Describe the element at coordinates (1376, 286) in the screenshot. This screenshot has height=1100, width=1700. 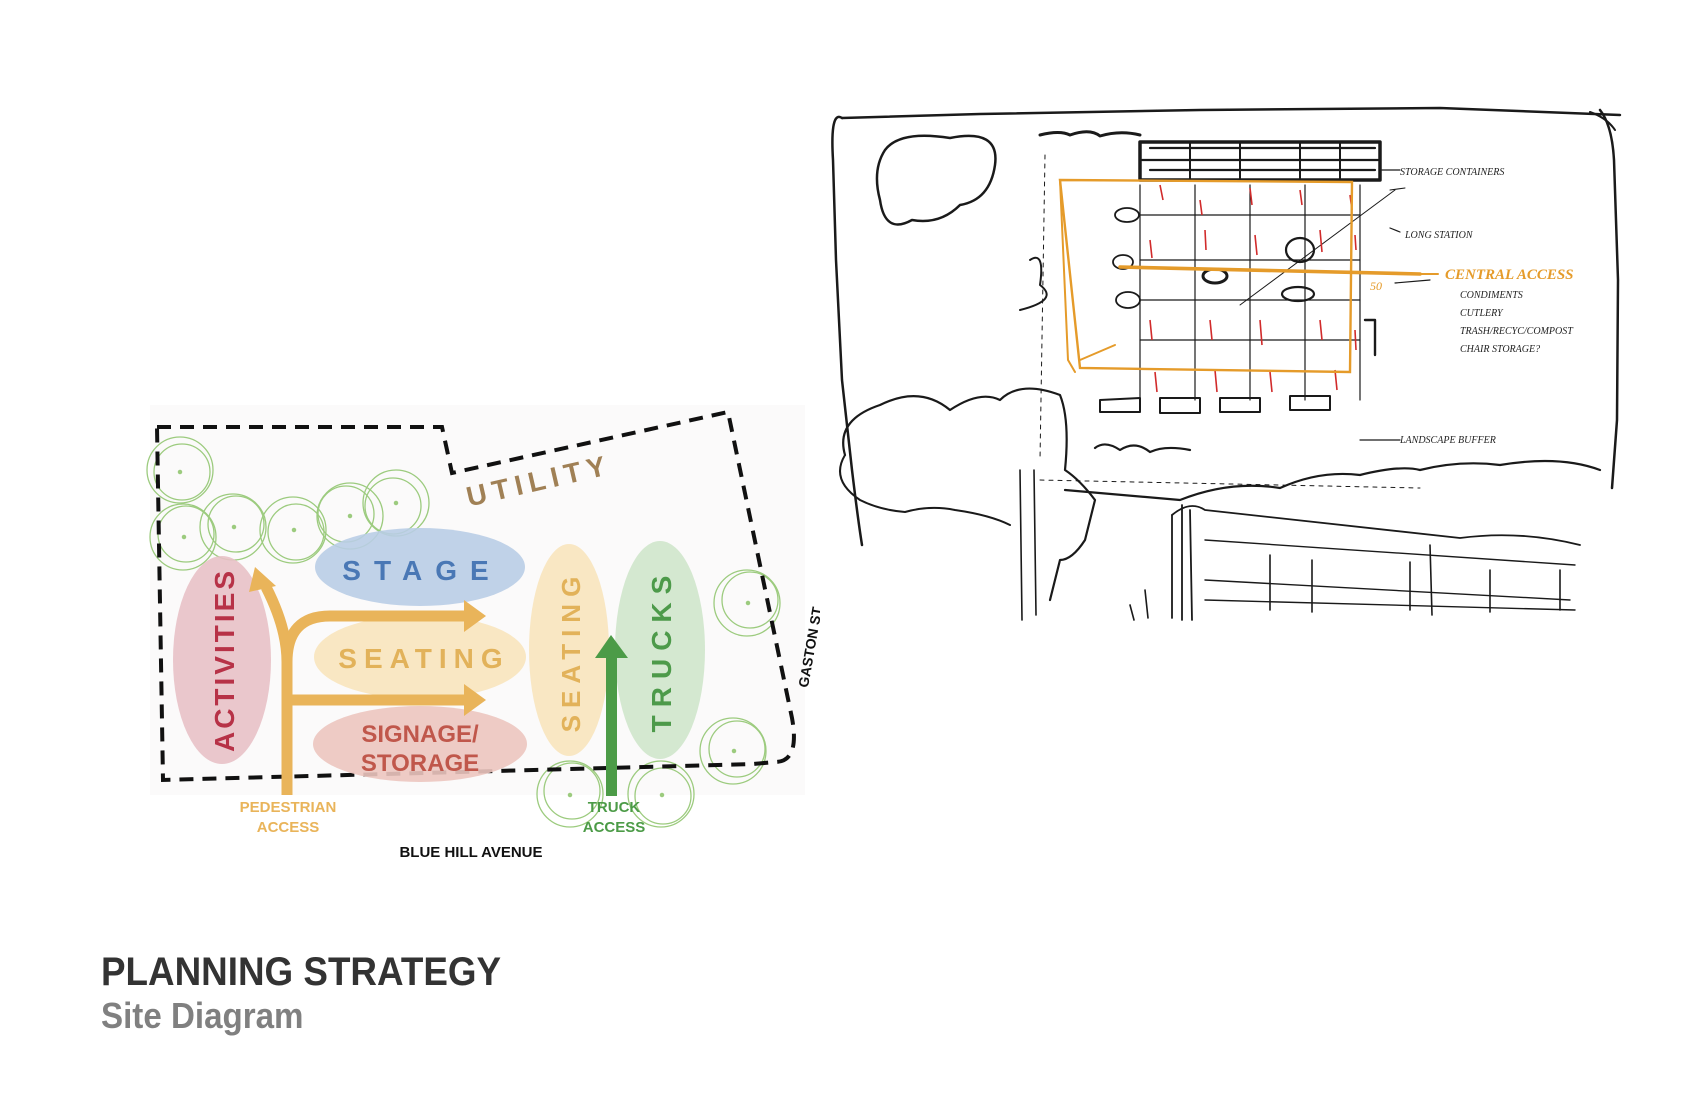
I see `sketch-label-dim: 50` at that location.